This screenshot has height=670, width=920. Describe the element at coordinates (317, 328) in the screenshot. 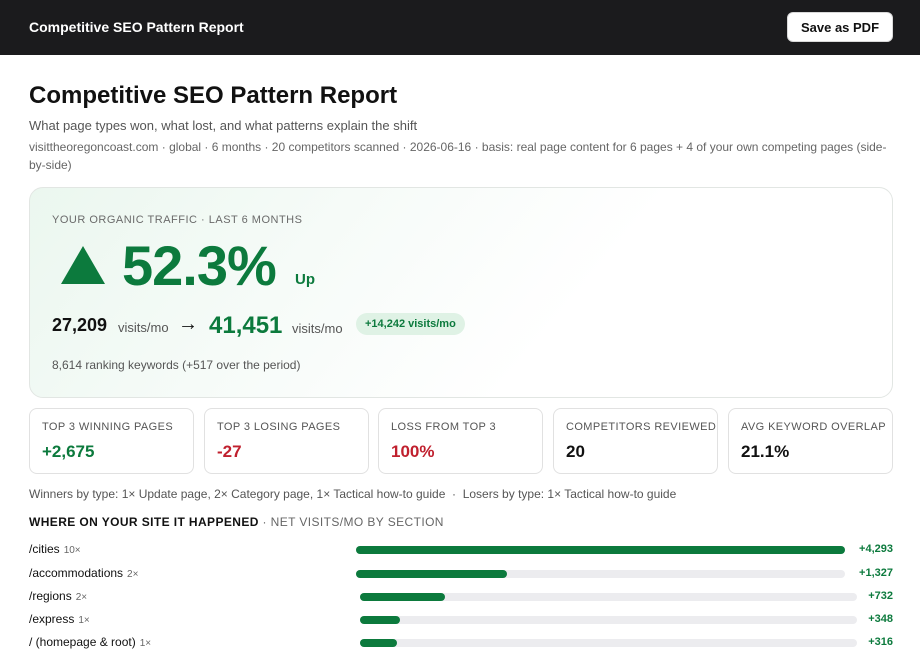

I see `visits-after-unit: visits/mo` at that location.